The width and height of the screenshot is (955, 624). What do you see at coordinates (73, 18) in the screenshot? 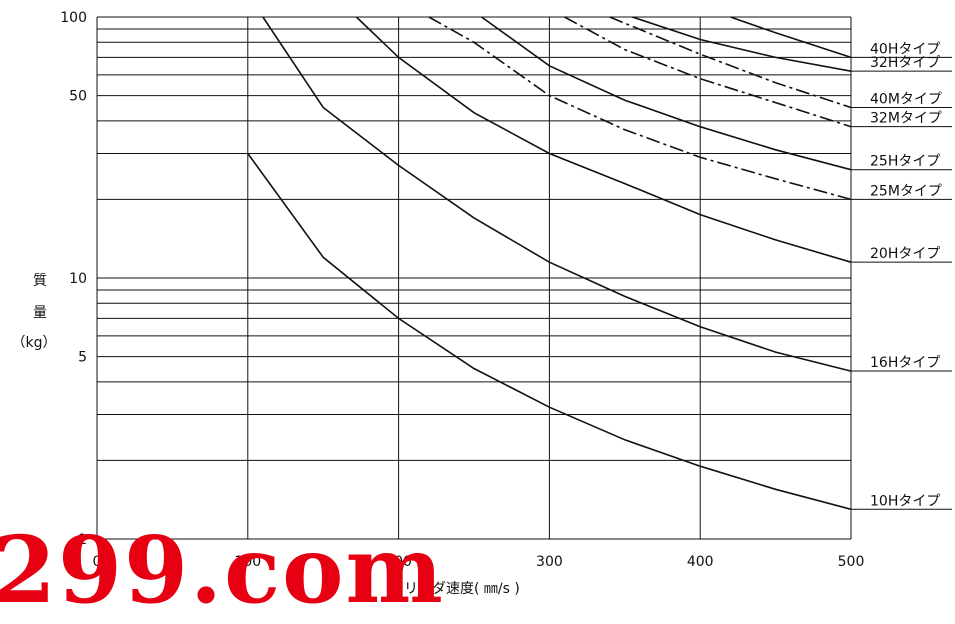
I see `y-tick-label: 100` at bounding box center [73, 18].